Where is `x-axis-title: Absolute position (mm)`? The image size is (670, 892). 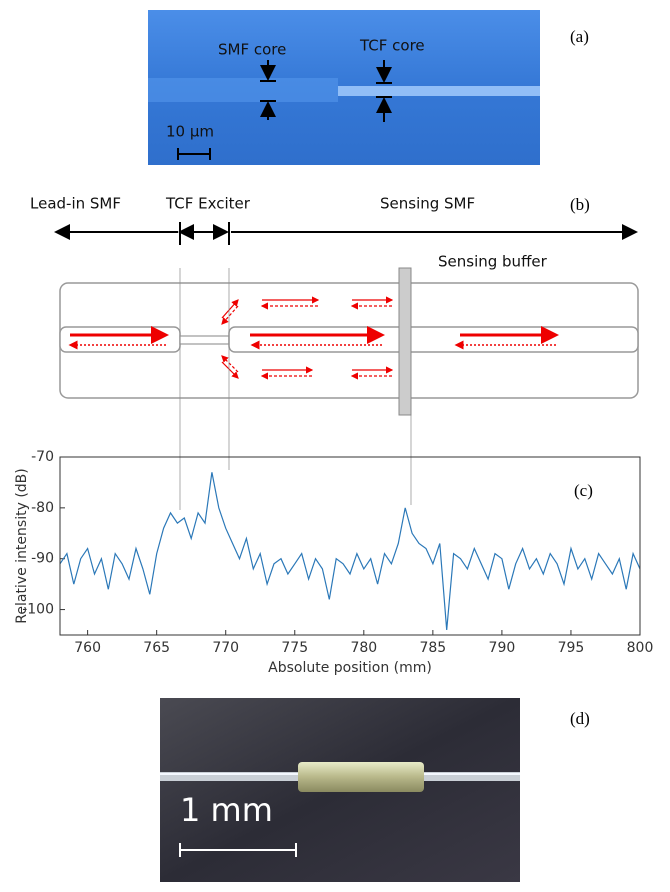
x-axis-title: Absolute position (mm) is located at coordinates (350, 668).